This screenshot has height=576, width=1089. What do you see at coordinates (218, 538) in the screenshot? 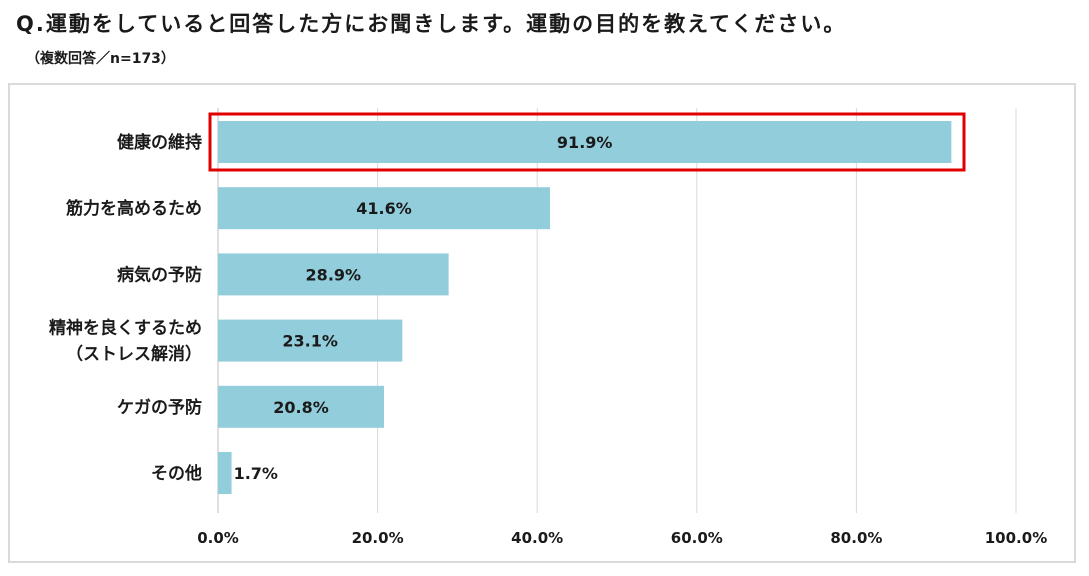
I see `x-tick-label-0: 0.0%` at bounding box center [218, 538].